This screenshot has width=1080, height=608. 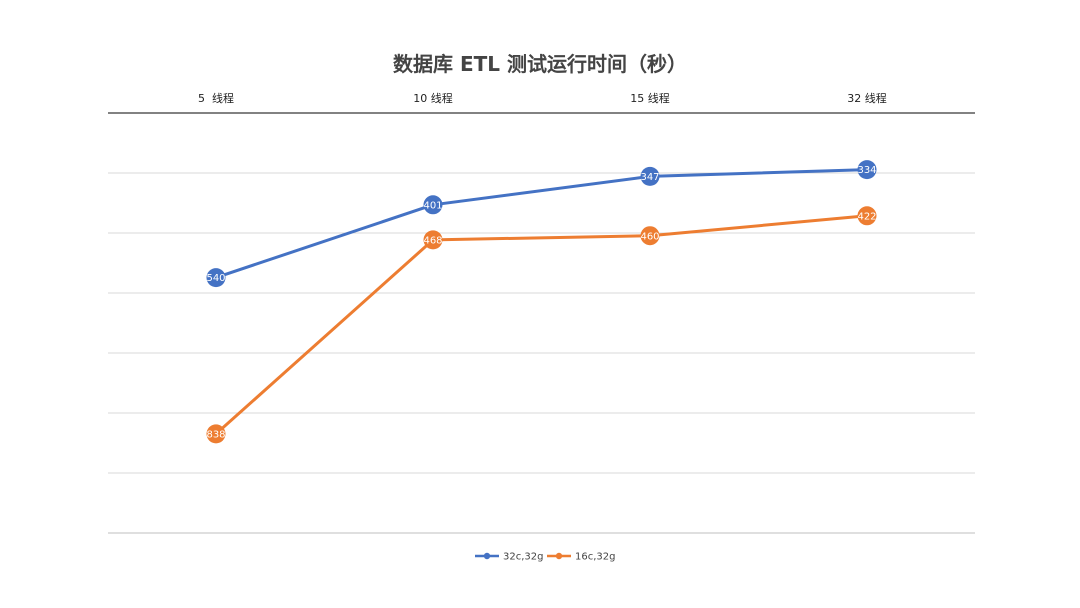 I want to click on data-label: 460, so click(x=649, y=236).